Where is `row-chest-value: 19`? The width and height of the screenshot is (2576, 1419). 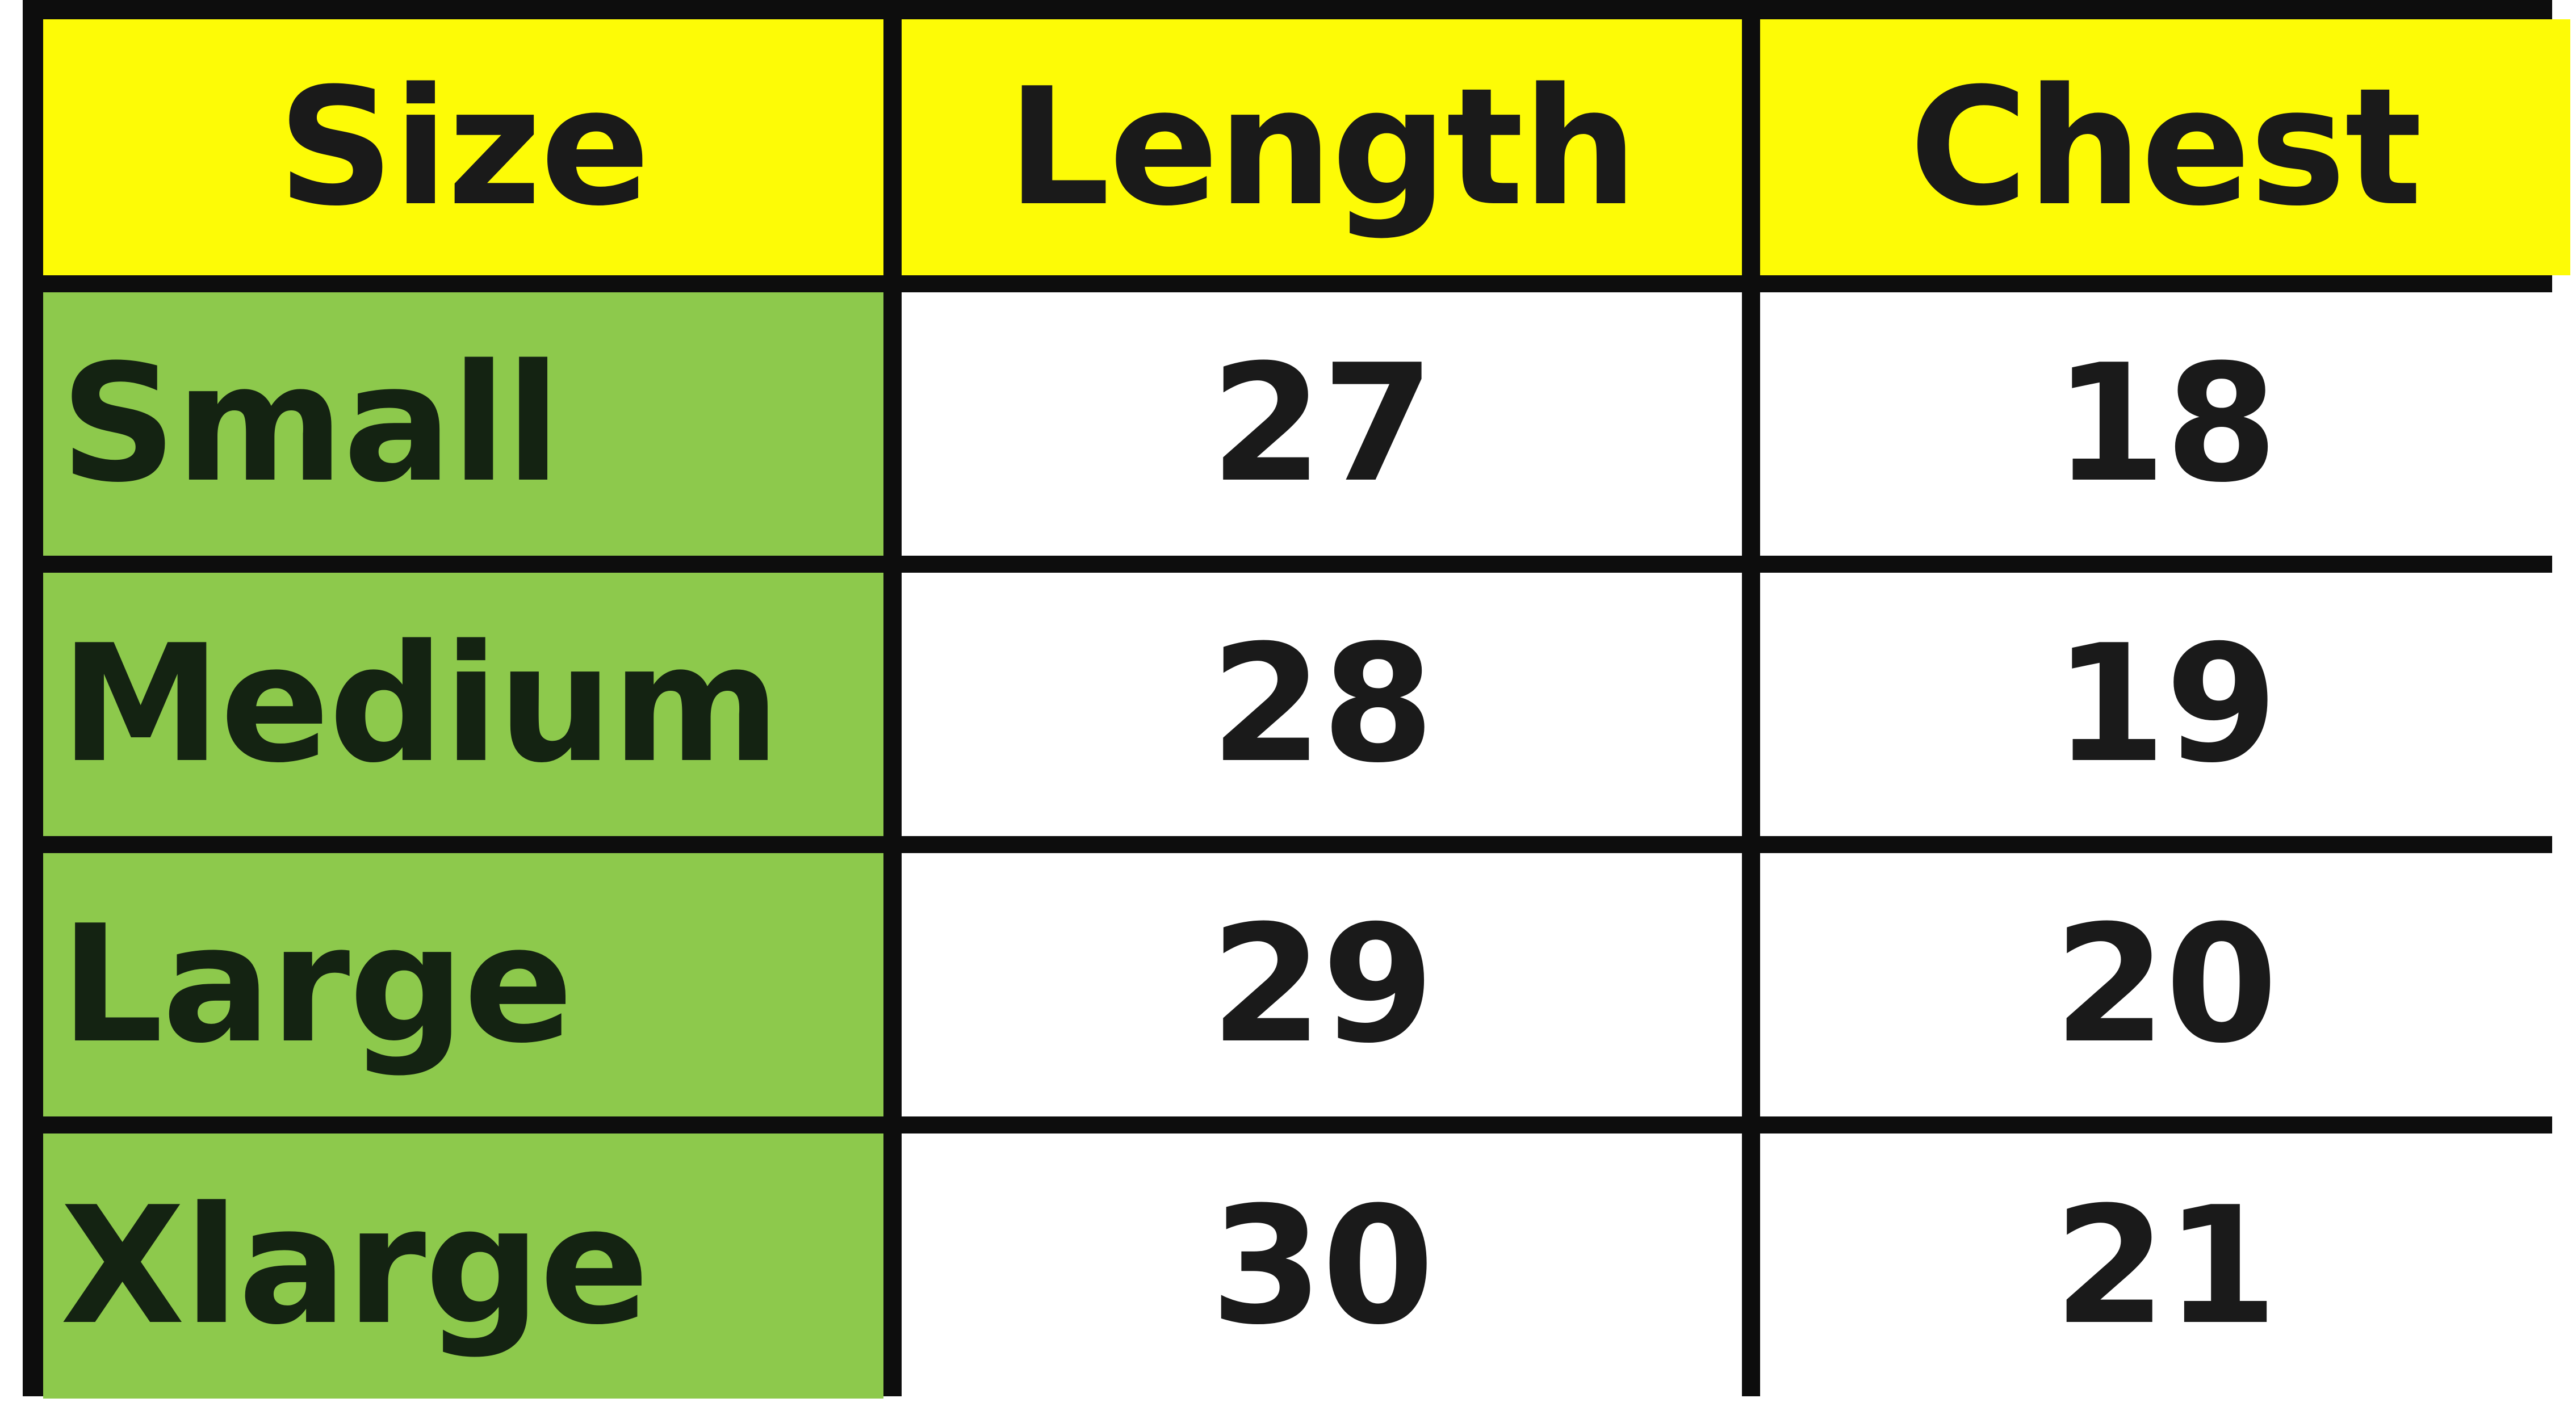
row-chest-value: 19 is located at coordinates (2165, 704).